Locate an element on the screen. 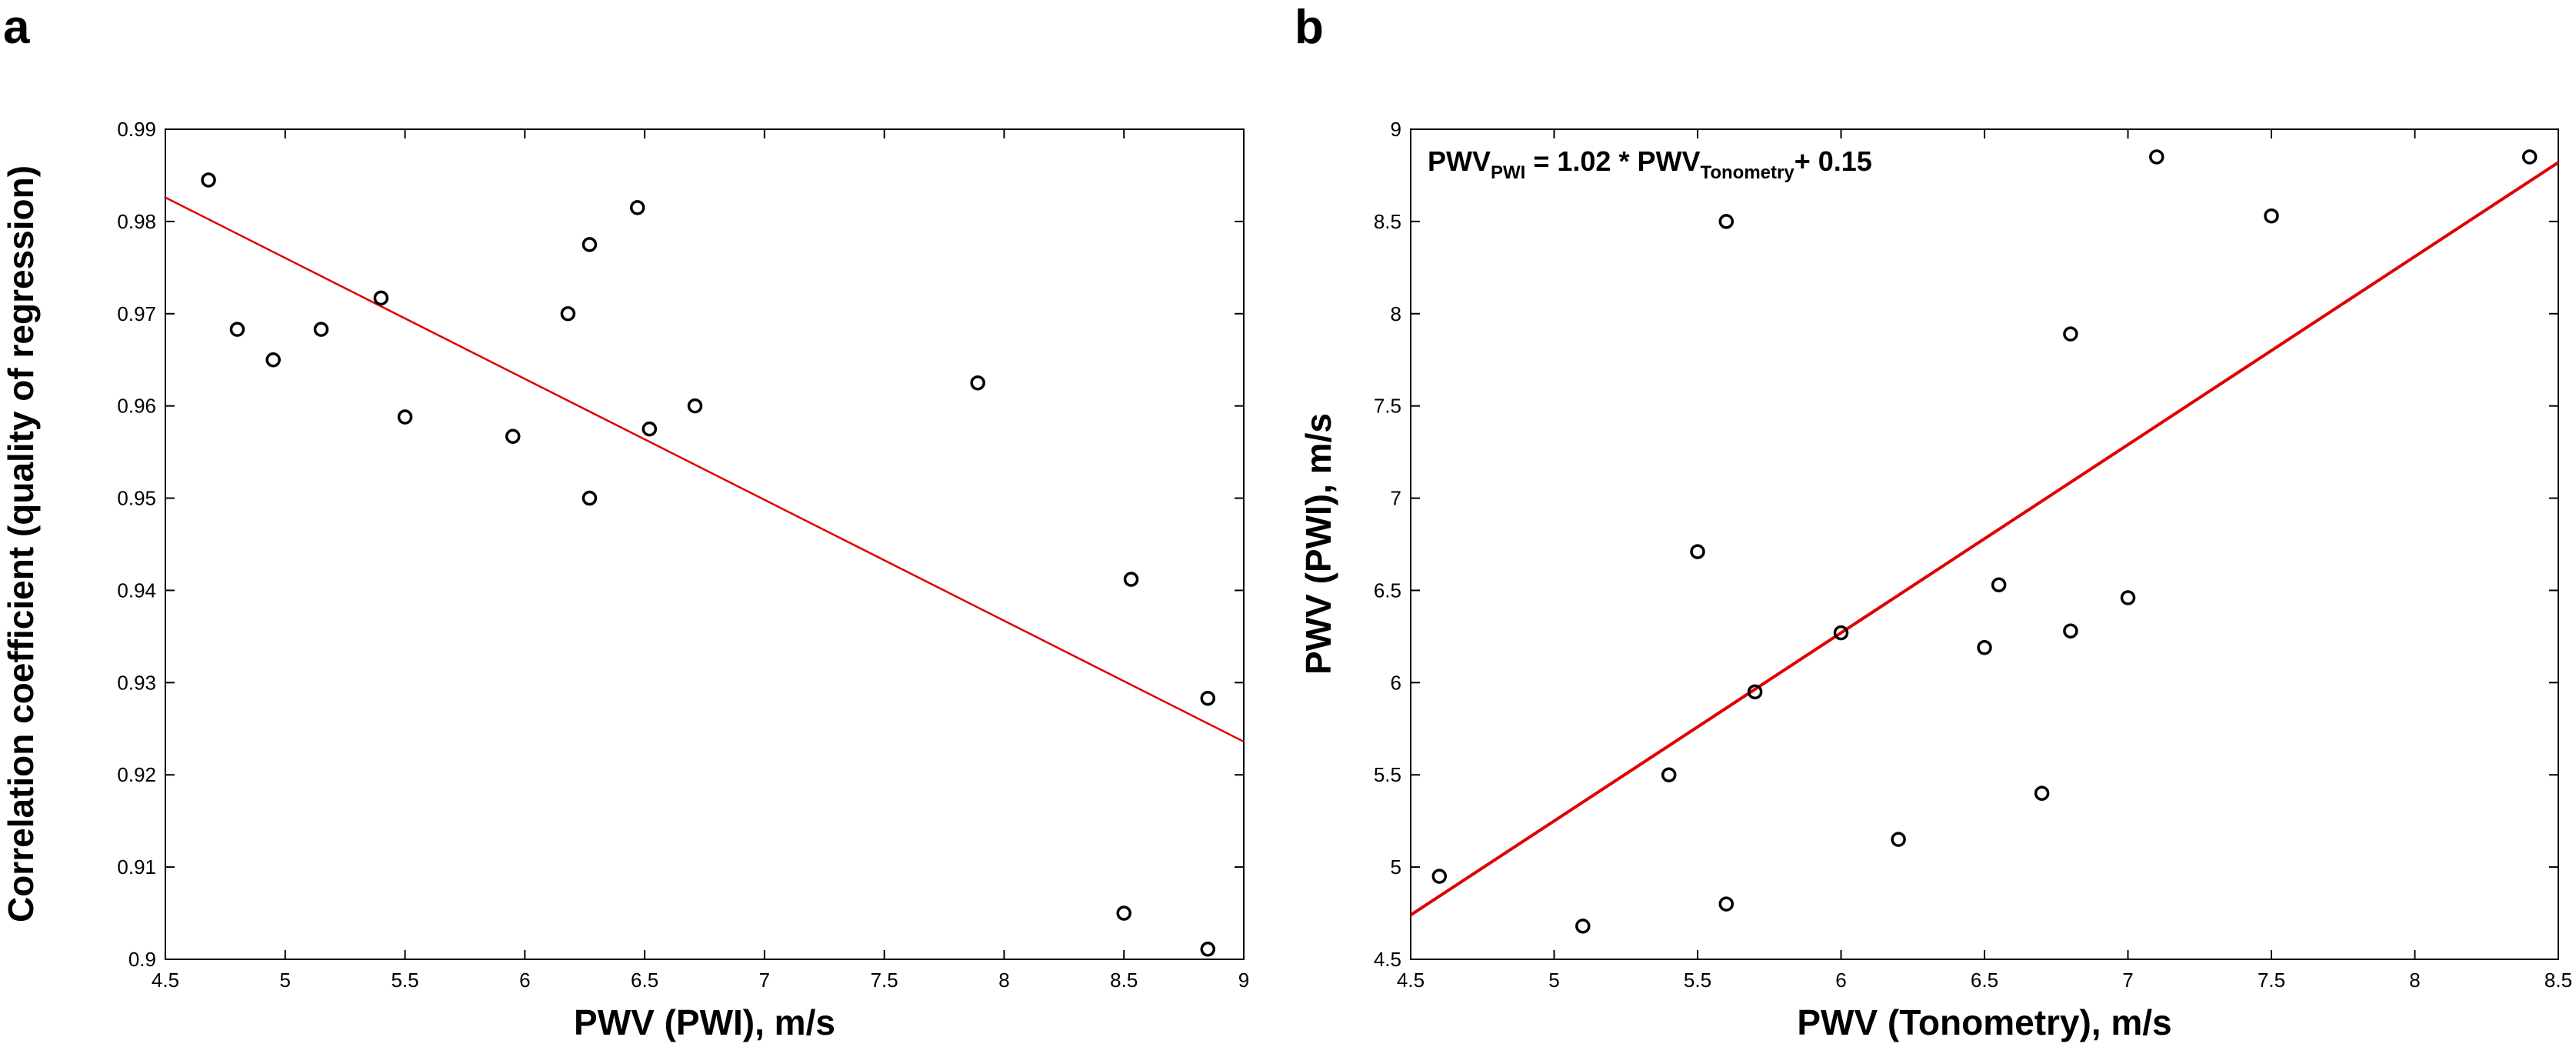 The width and height of the screenshot is (2576, 1047). y-tick-label: 0.94 is located at coordinates (136, 590).